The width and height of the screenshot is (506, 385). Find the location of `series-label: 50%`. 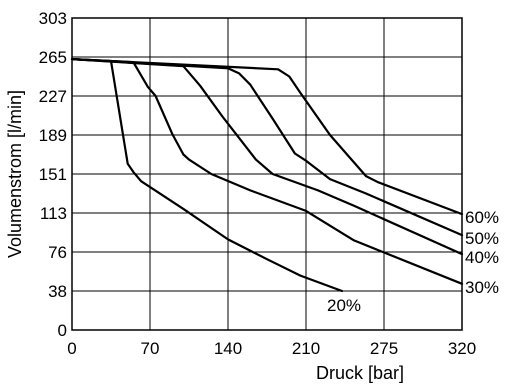

series-label: 50% is located at coordinates (482, 238).